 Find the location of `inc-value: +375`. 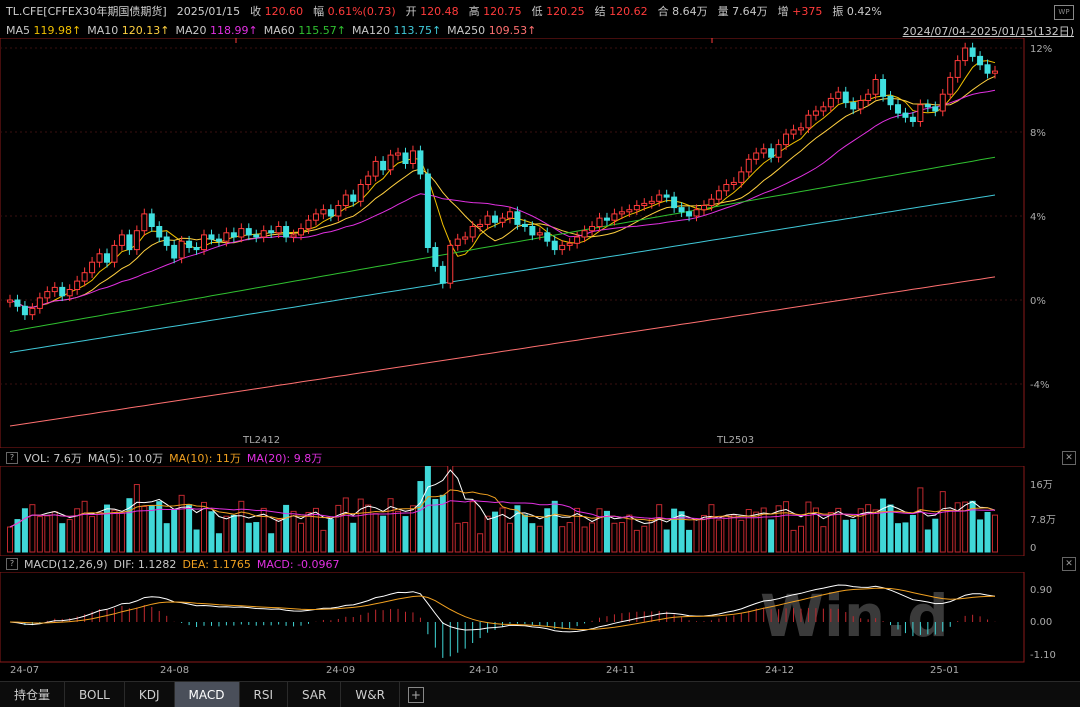

inc-value: +375 is located at coordinates (807, 11).